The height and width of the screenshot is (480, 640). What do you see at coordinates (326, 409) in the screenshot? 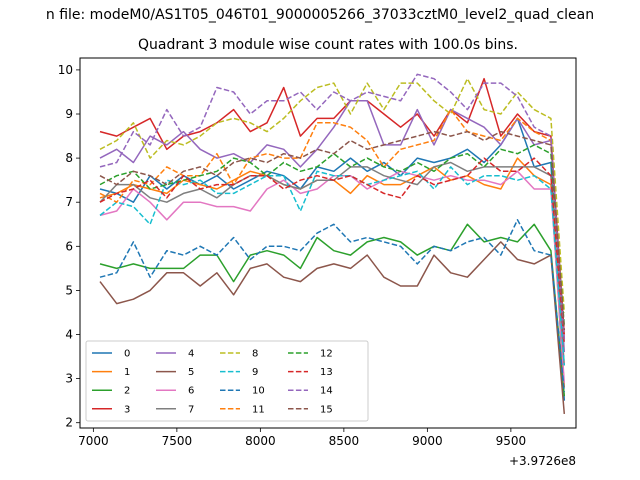
I see `legend-label-15: 15` at bounding box center [326, 409].